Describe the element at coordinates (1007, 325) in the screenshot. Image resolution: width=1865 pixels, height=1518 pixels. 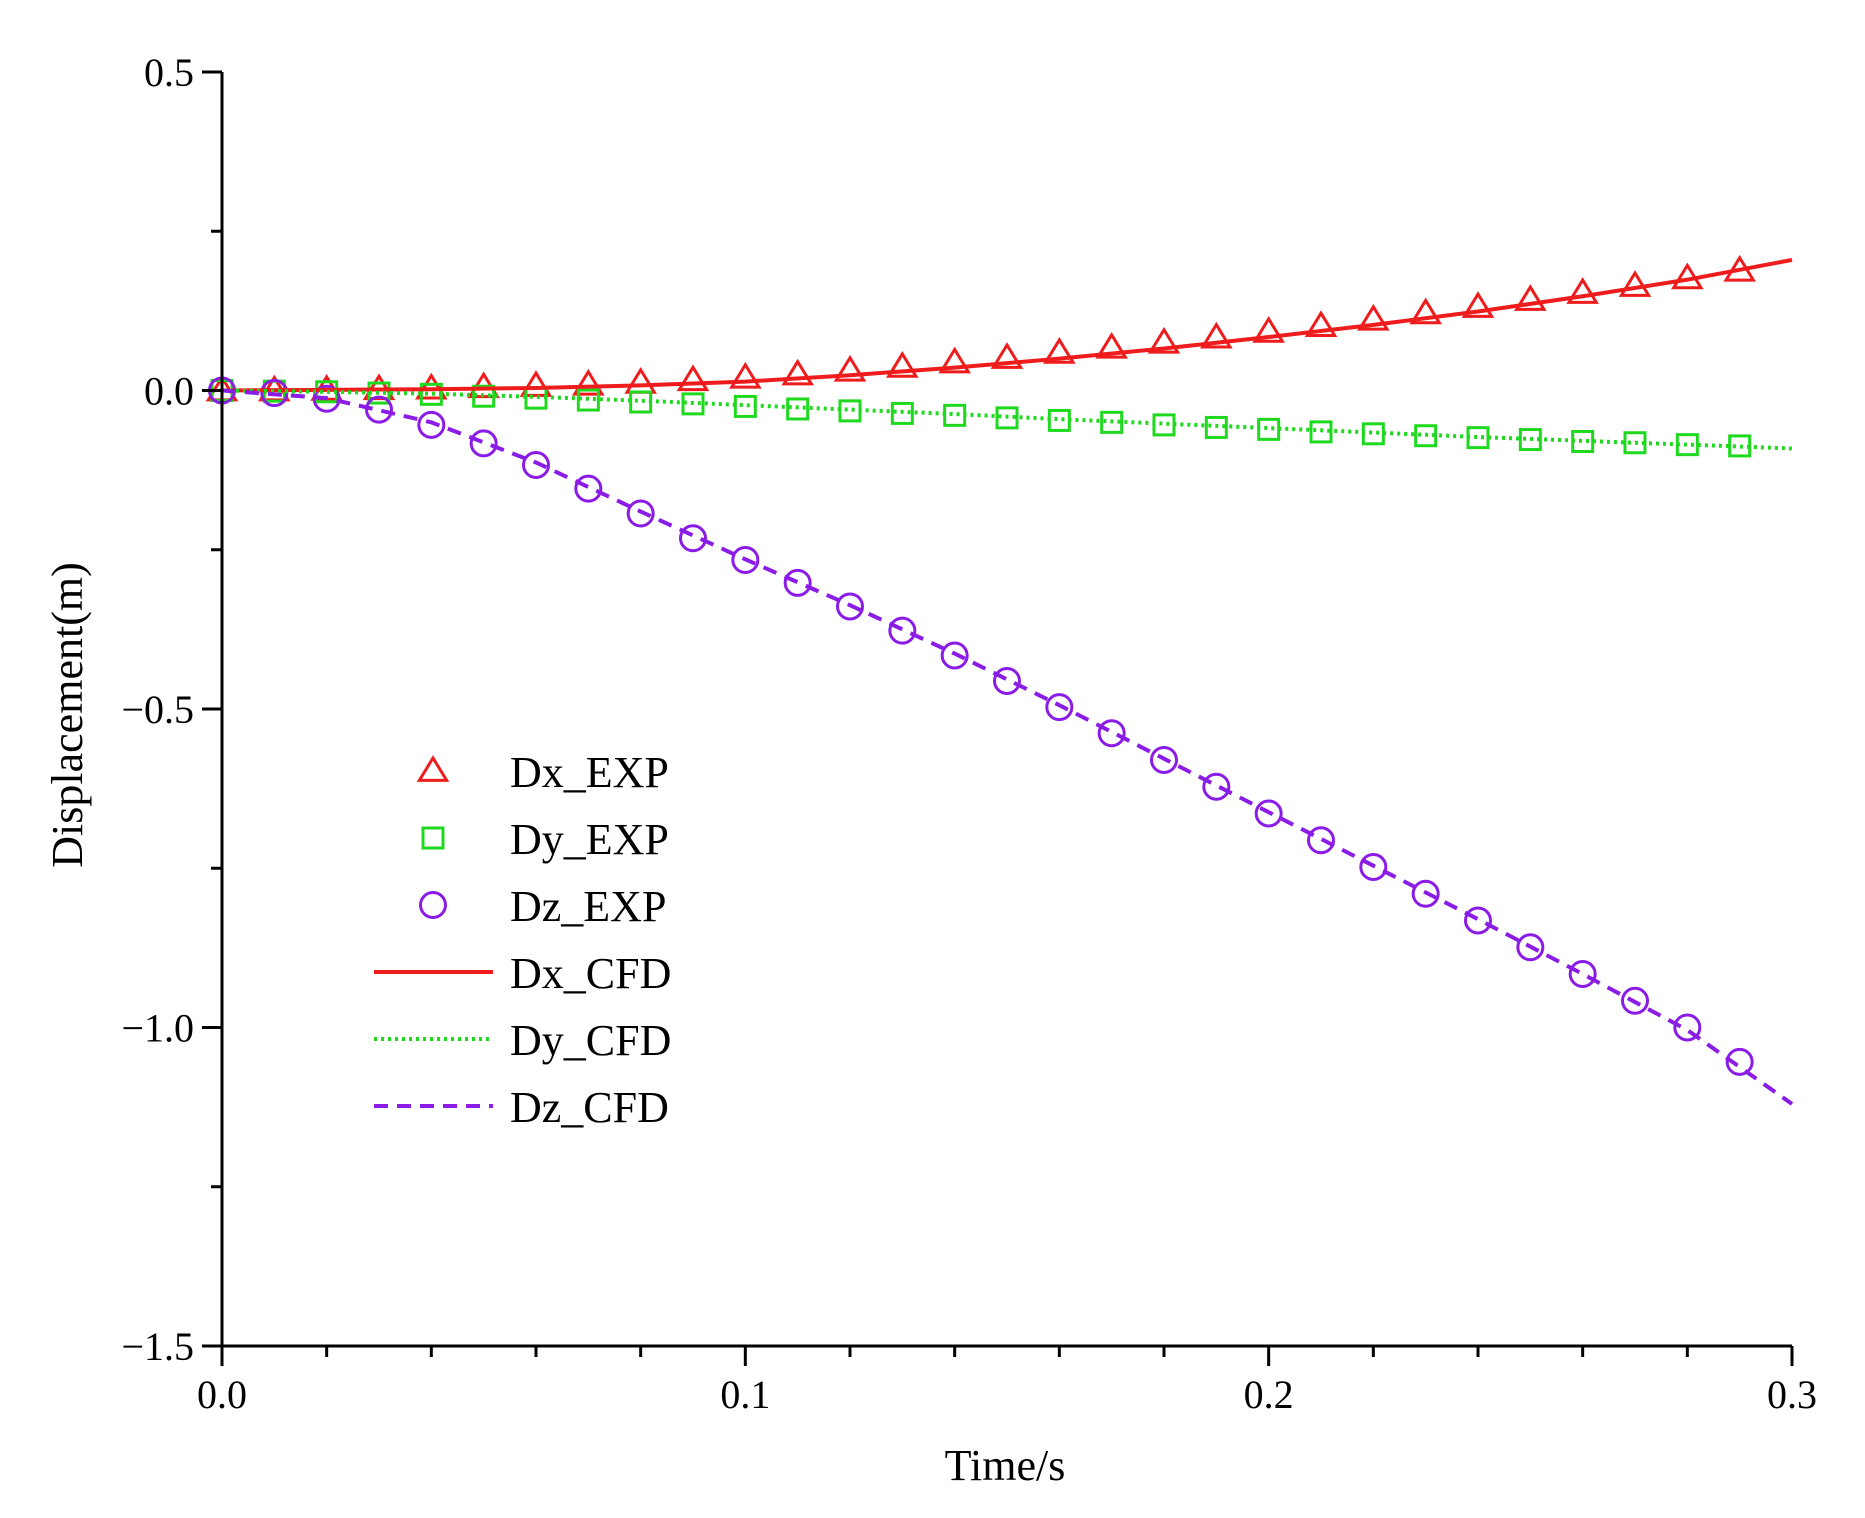
I see `series-dx-cfd` at that location.